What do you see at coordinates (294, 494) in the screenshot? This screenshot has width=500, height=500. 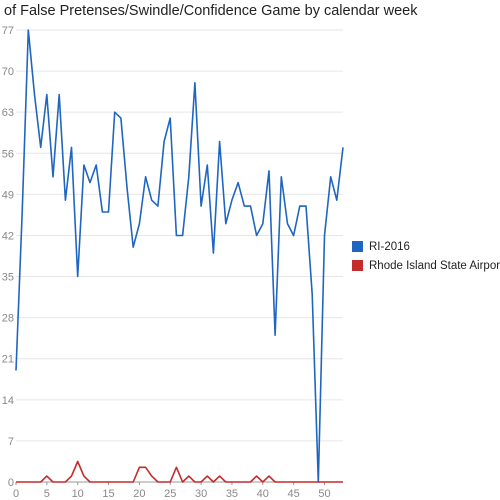 I see `x-tick-label-45: 45` at bounding box center [294, 494].